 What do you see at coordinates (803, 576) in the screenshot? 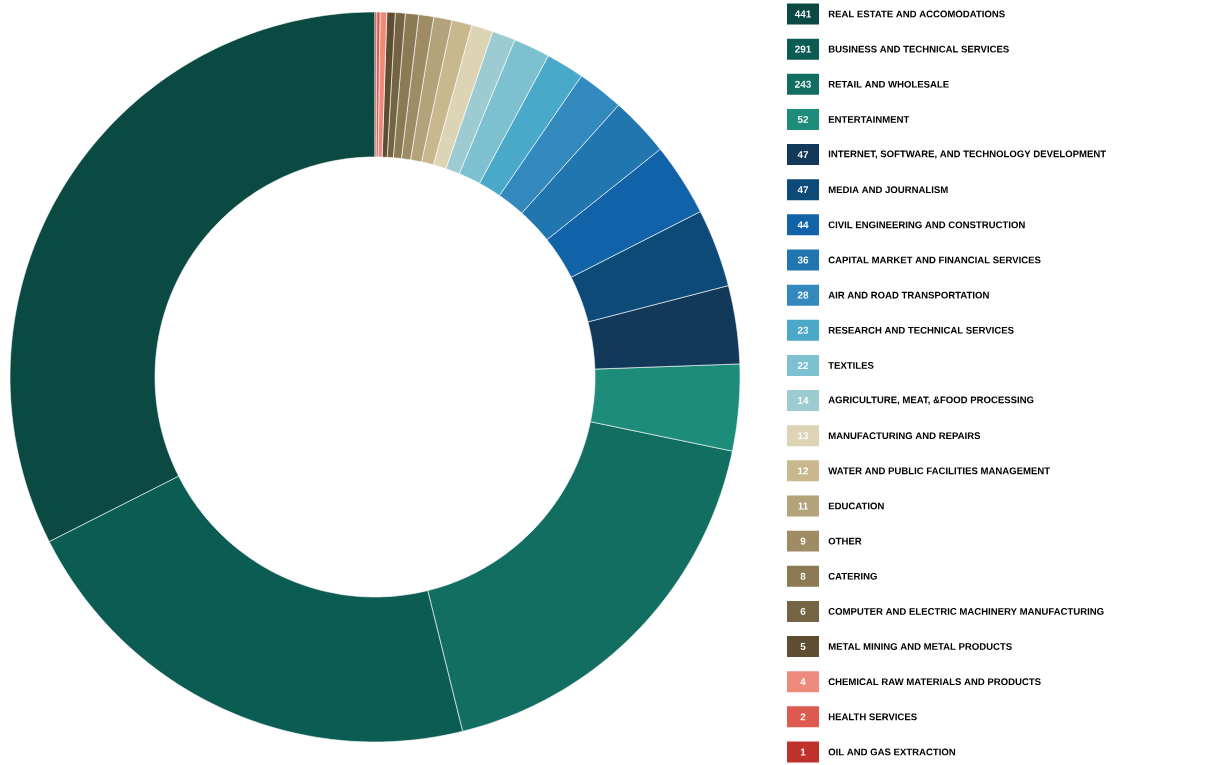
I see `data-label: 8` at bounding box center [803, 576].